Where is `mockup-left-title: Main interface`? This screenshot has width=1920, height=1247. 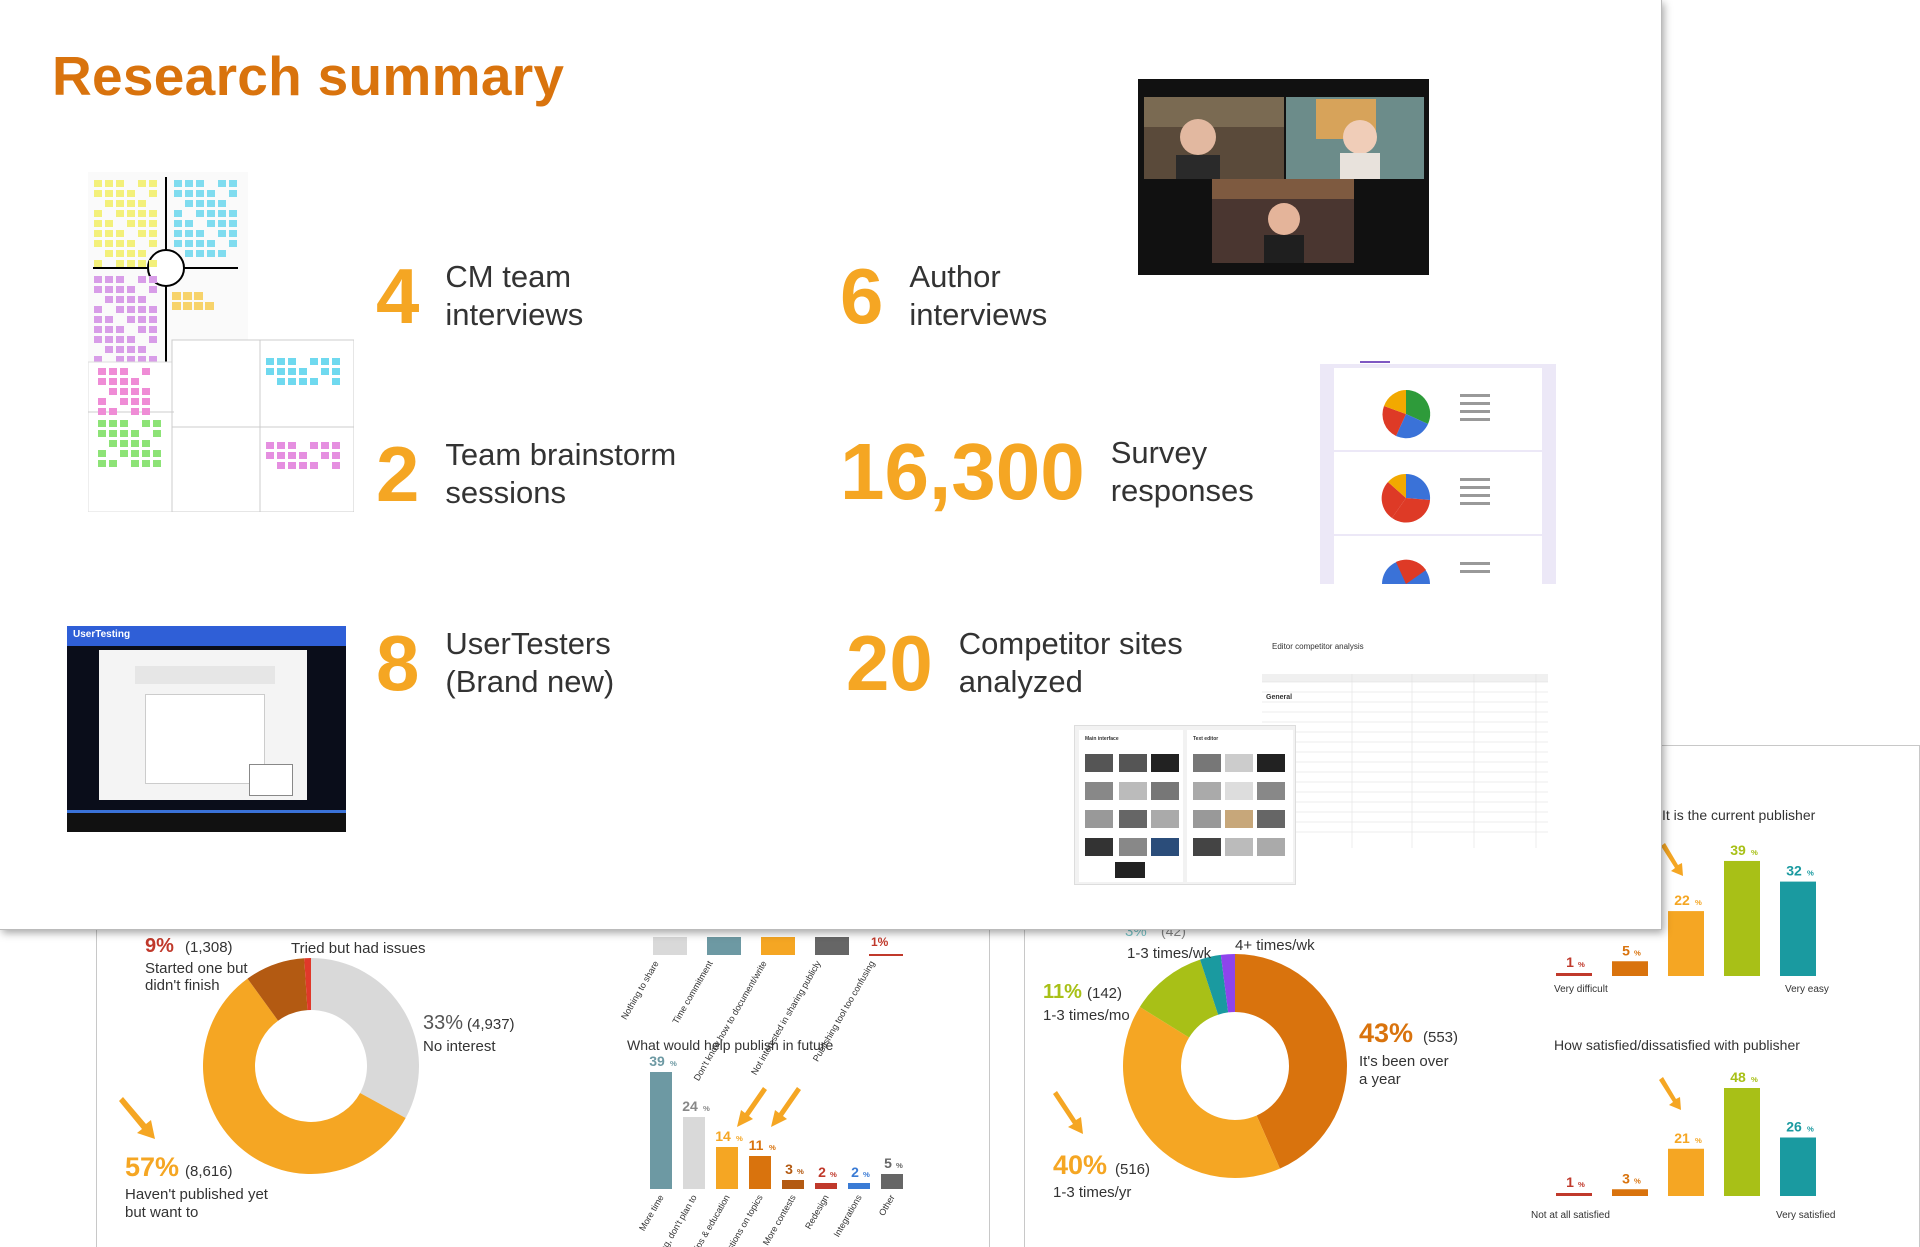
mockup-left-title: Main interface is located at coordinates (1102, 739).